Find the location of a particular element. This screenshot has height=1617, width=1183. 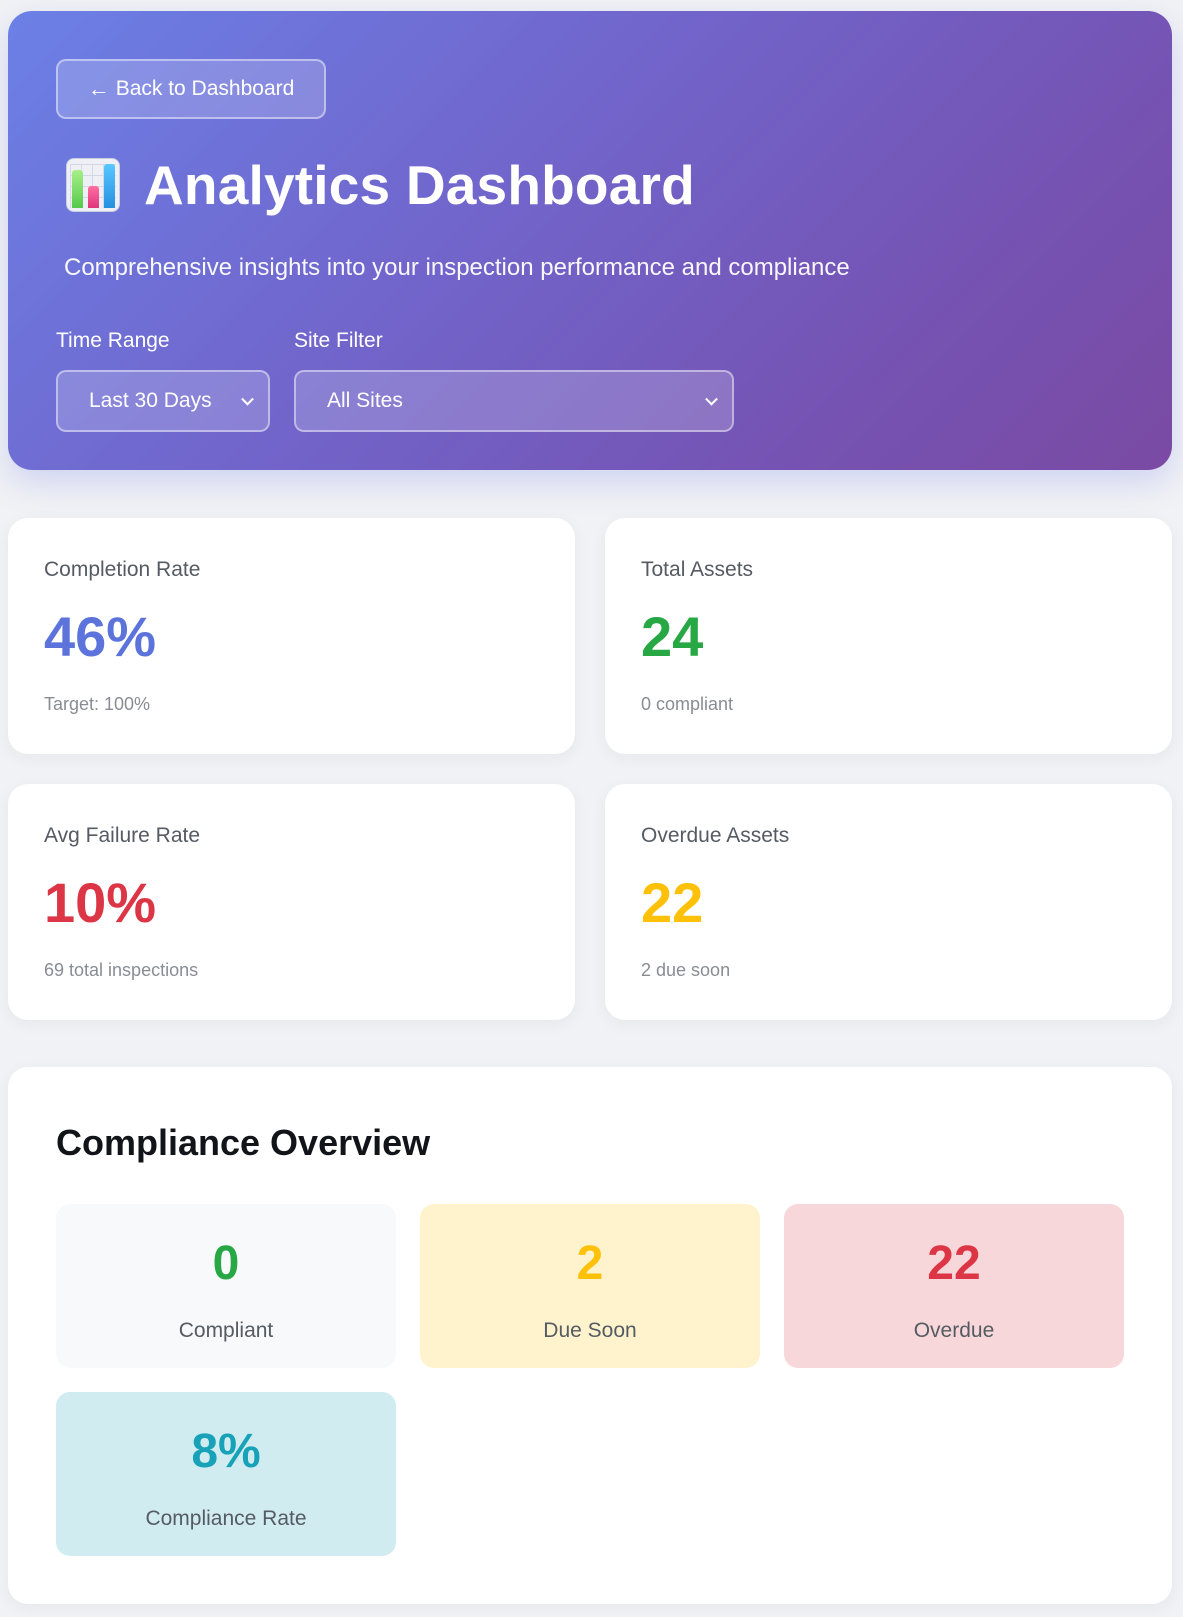

tile-value: 22 is located at coordinates (954, 1263).